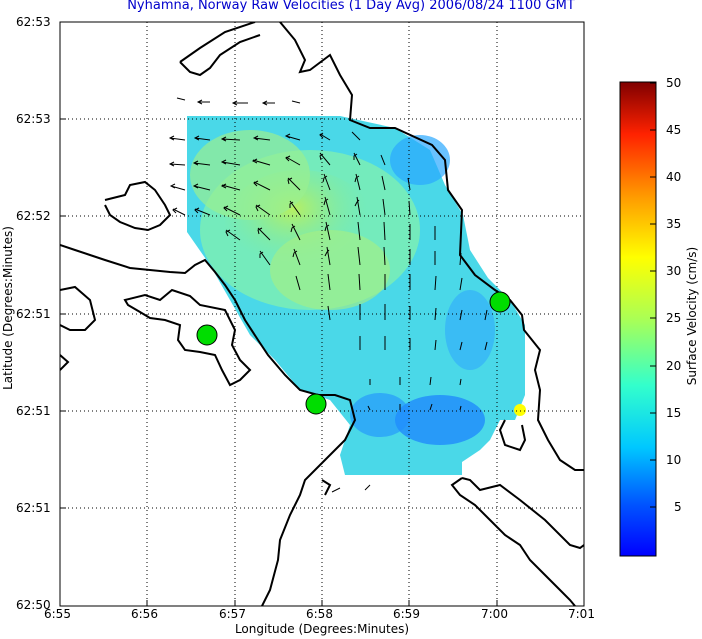  What do you see at coordinates (674, 83) in the screenshot?
I see `colorbar-tick-label: 50` at bounding box center [674, 83].